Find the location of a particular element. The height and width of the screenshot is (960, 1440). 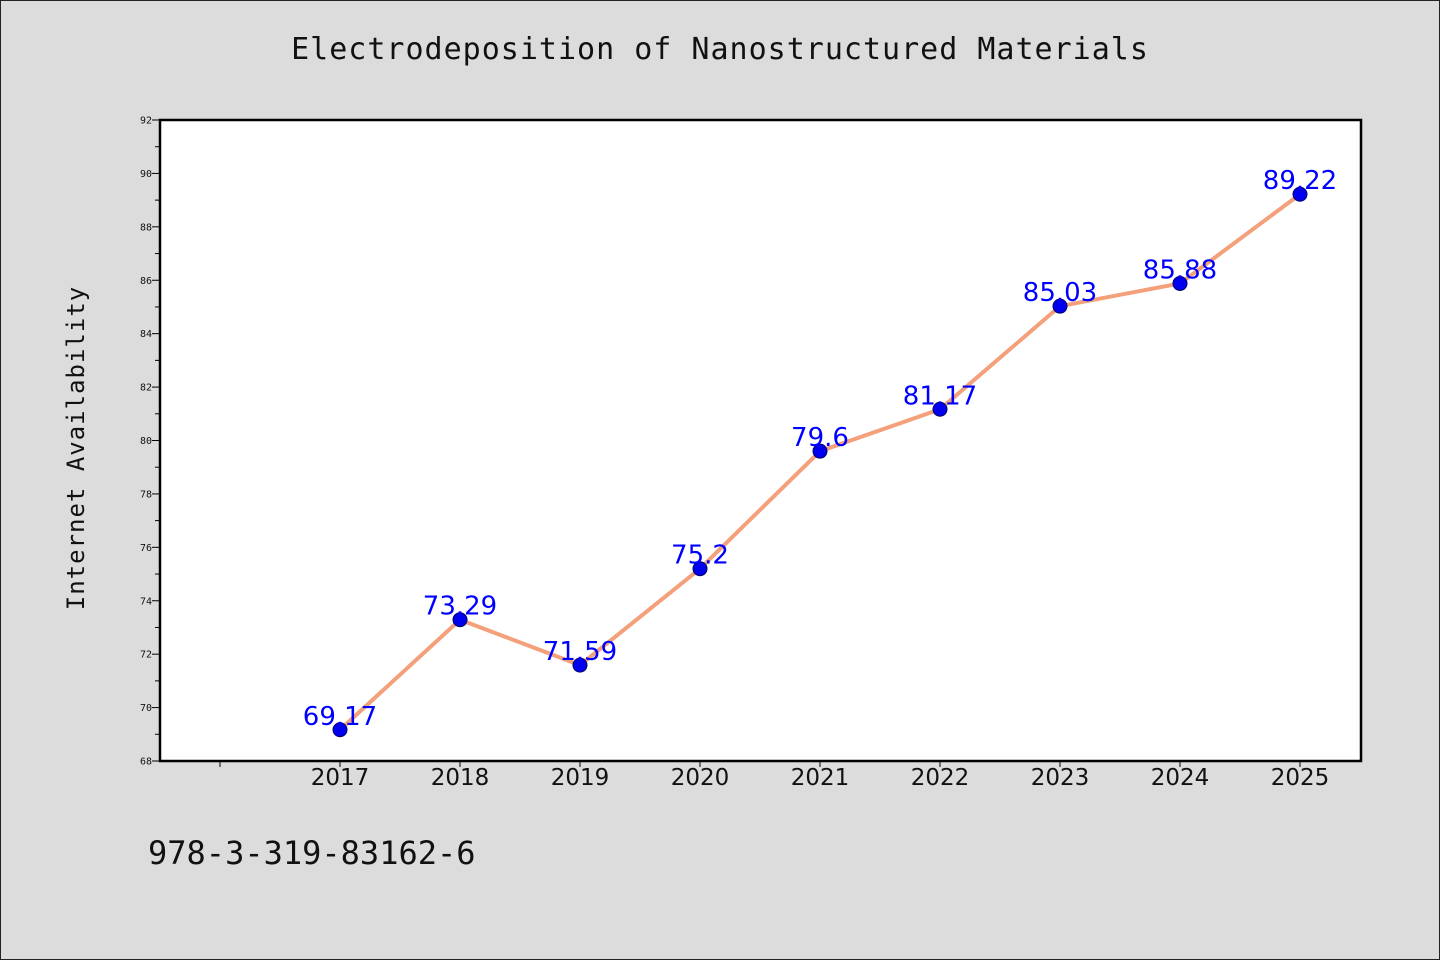

y-tick-label: 70 is located at coordinates (146, 708).